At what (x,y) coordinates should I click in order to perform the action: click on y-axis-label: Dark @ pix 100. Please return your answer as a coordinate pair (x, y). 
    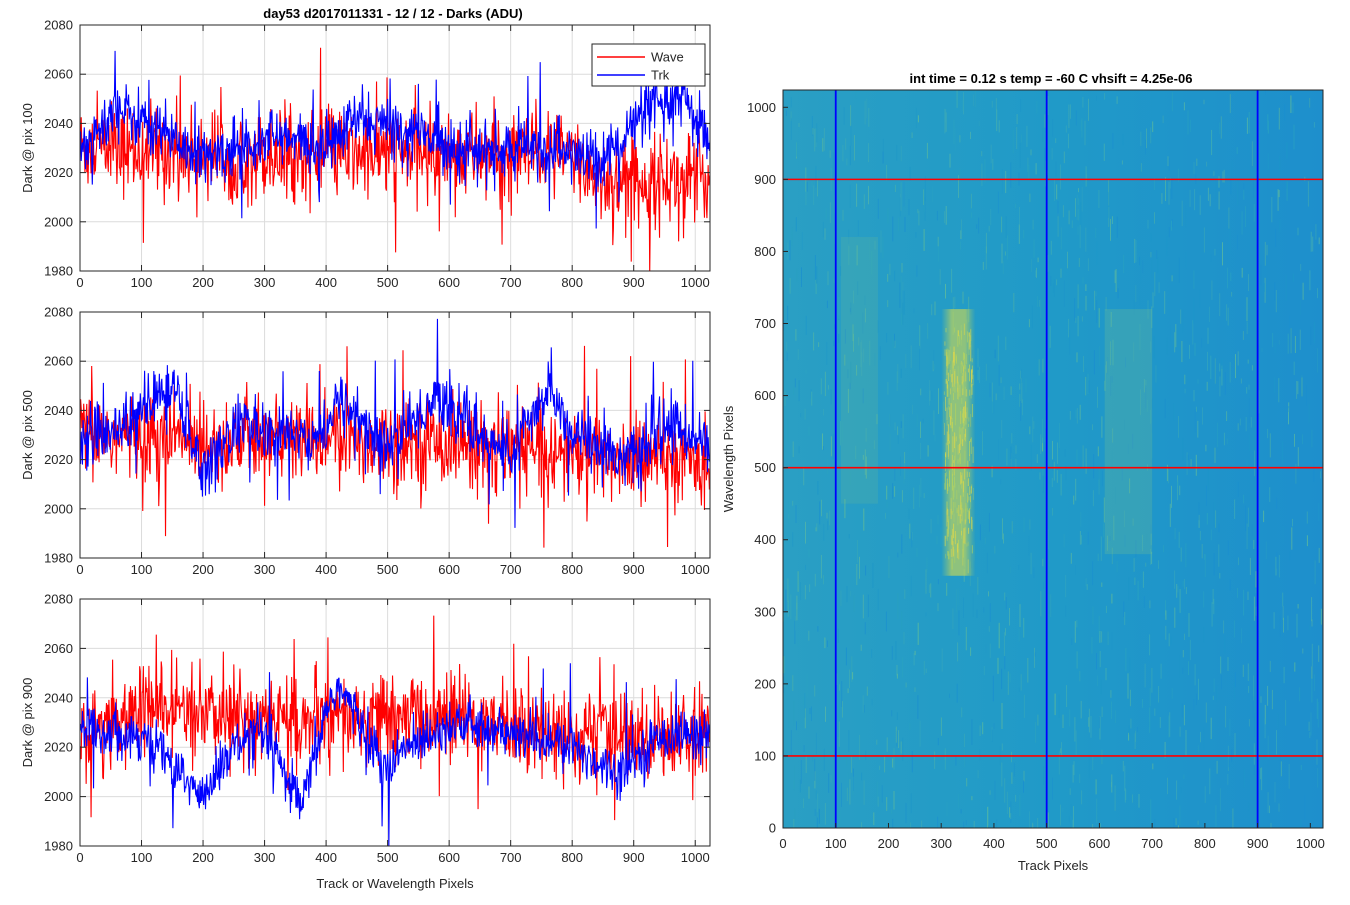
    Looking at the image, I should click on (27, 148).